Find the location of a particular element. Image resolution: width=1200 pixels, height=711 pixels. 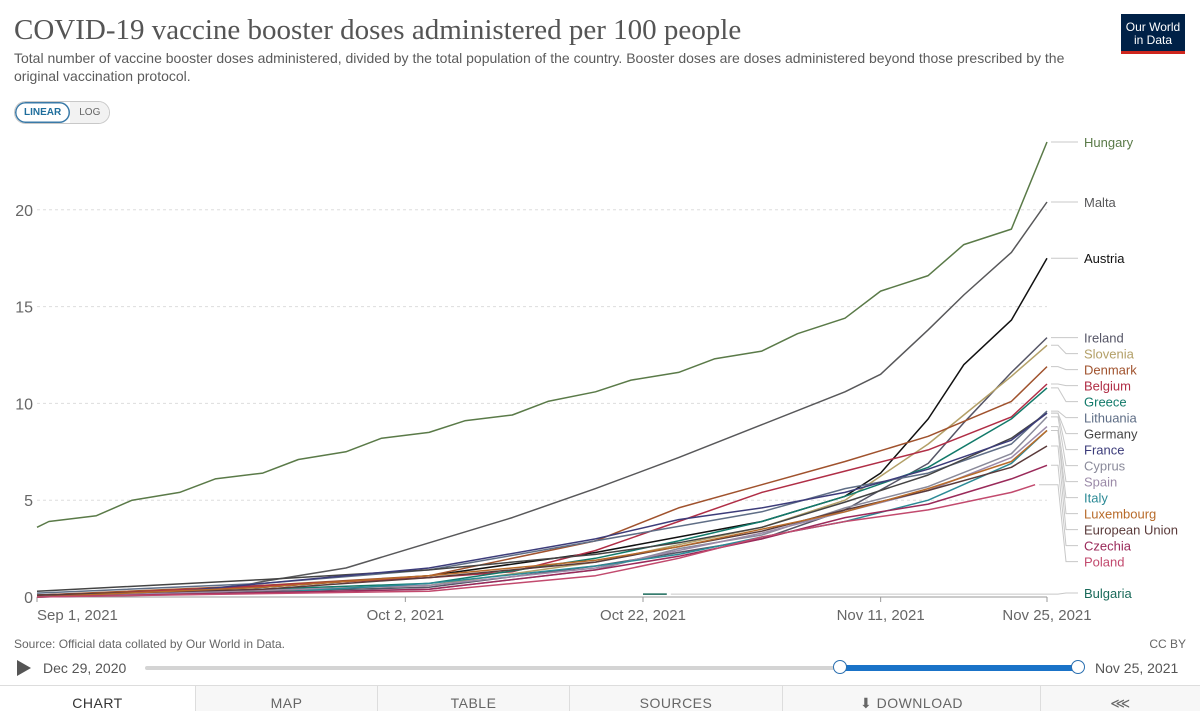

series-label: Germany is located at coordinates (1111, 434).